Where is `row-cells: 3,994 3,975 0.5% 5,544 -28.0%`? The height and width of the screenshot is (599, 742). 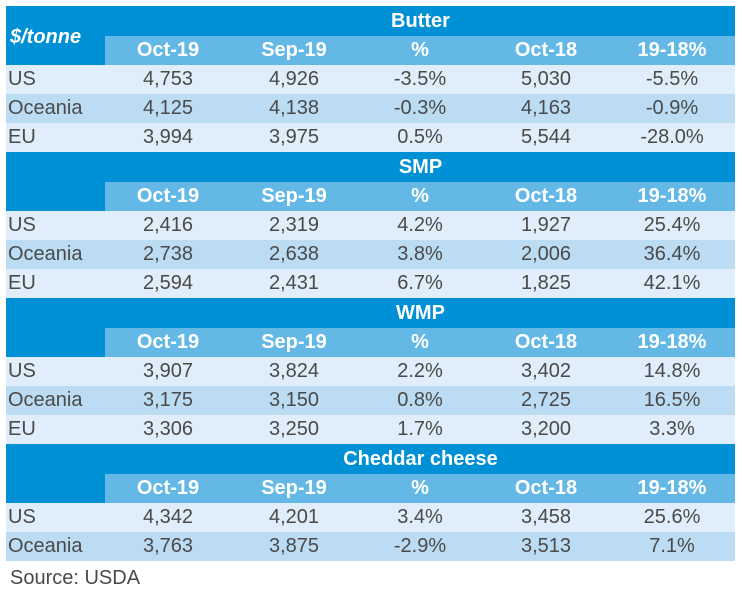 row-cells: 3,994 3,975 0.5% 5,544 -28.0% is located at coordinates (420, 137).